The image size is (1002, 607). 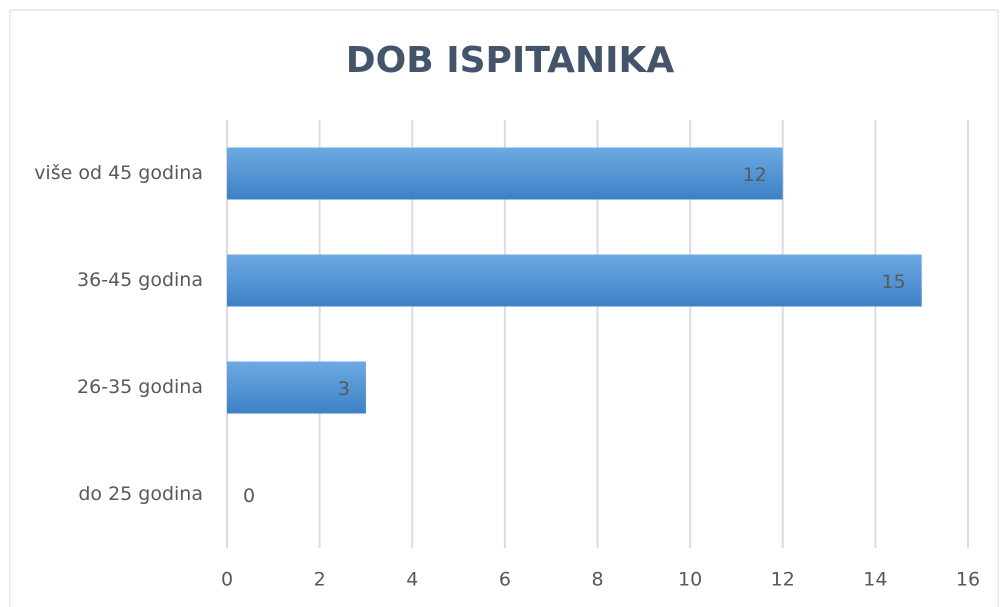 What do you see at coordinates (894, 282) in the screenshot?
I see `data-label: 15` at bounding box center [894, 282].